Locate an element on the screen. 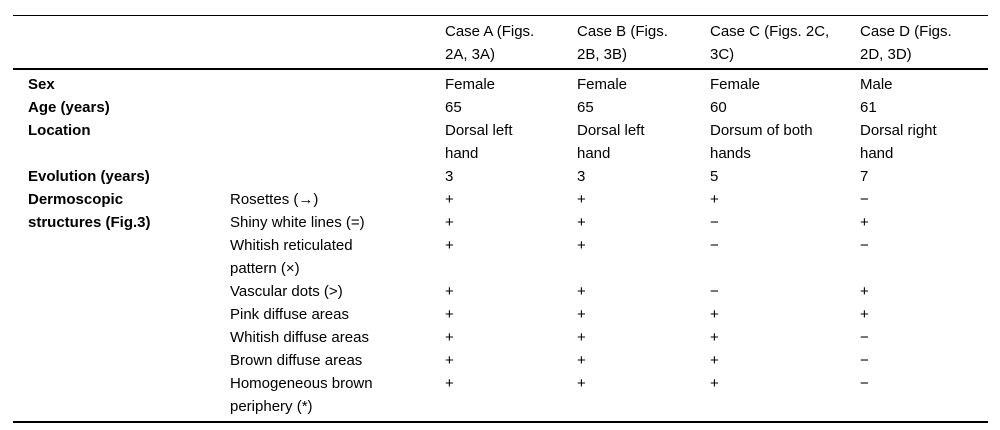 This screenshot has height=430, width=1000. row-label-sex: Sex is located at coordinates (41, 84).